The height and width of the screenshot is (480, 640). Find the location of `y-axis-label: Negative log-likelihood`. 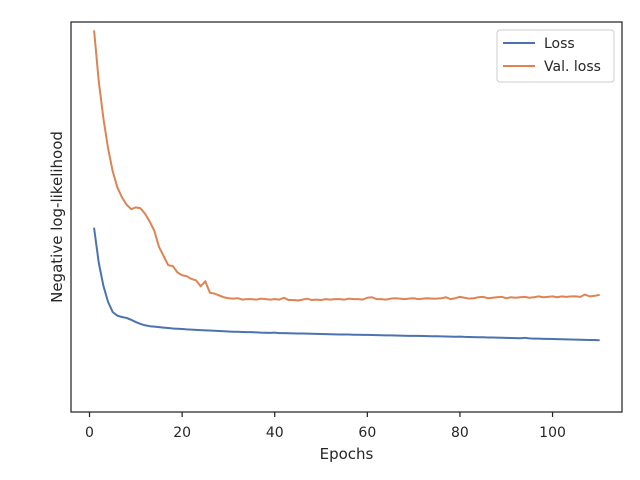

y-axis-label: Negative log-likelihood is located at coordinates (57, 217).